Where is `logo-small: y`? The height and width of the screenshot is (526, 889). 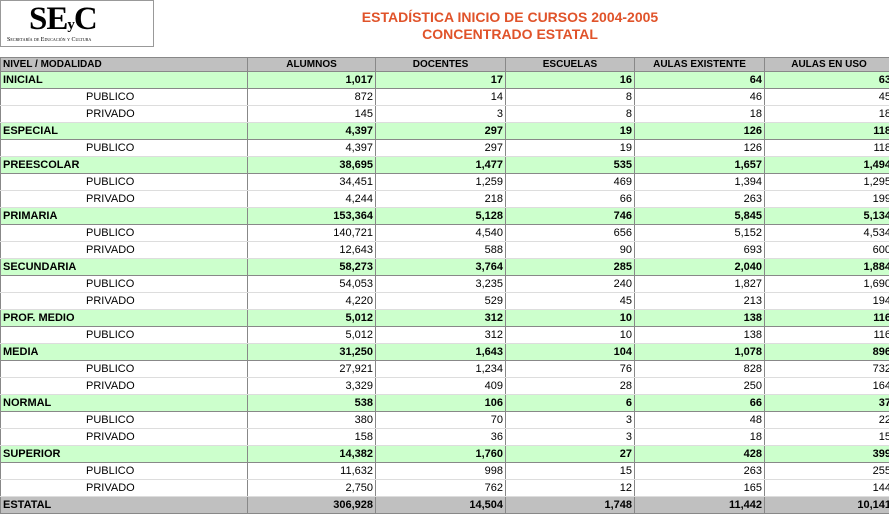
logo-small: y is located at coordinates (70, 25).